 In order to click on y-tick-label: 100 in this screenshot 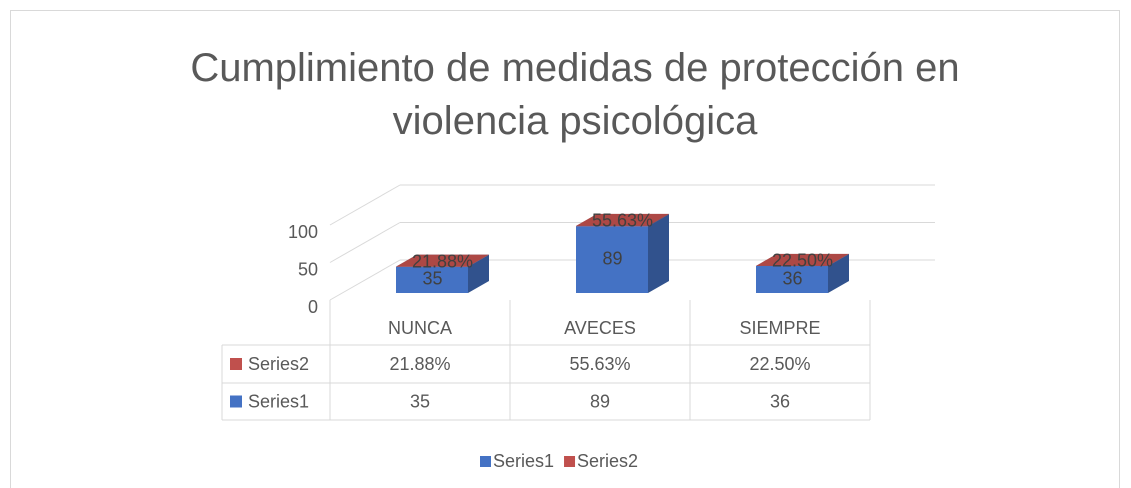, I will do `click(303, 232)`.